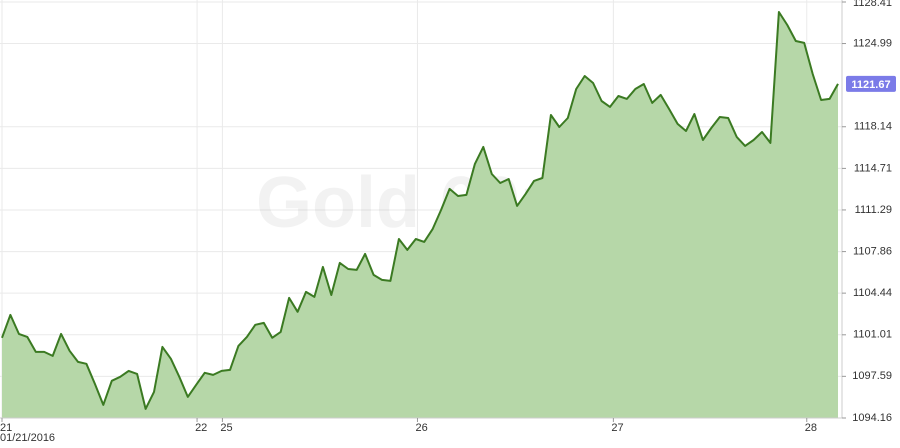 The height and width of the screenshot is (448, 900). I want to click on last-value-box, so click(871, 83).